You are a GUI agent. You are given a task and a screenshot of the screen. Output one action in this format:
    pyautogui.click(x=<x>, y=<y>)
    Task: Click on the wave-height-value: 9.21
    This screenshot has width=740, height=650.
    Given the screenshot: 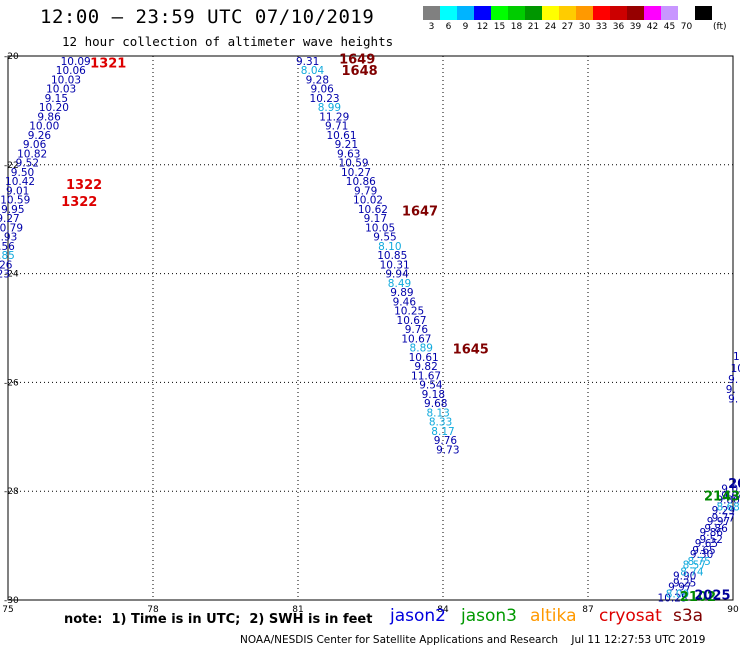 What is the action you would take?
    pyautogui.click(x=346, y=145)
    